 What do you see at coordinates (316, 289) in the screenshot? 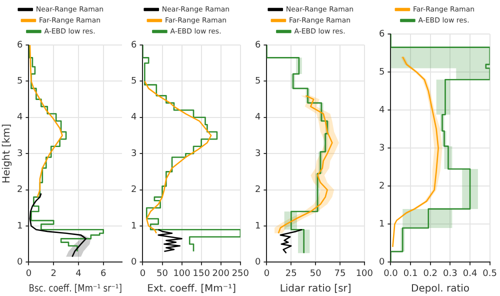
I see `x-axis-title: Lidar ratio [sr]` at bounding box center [316, 289].